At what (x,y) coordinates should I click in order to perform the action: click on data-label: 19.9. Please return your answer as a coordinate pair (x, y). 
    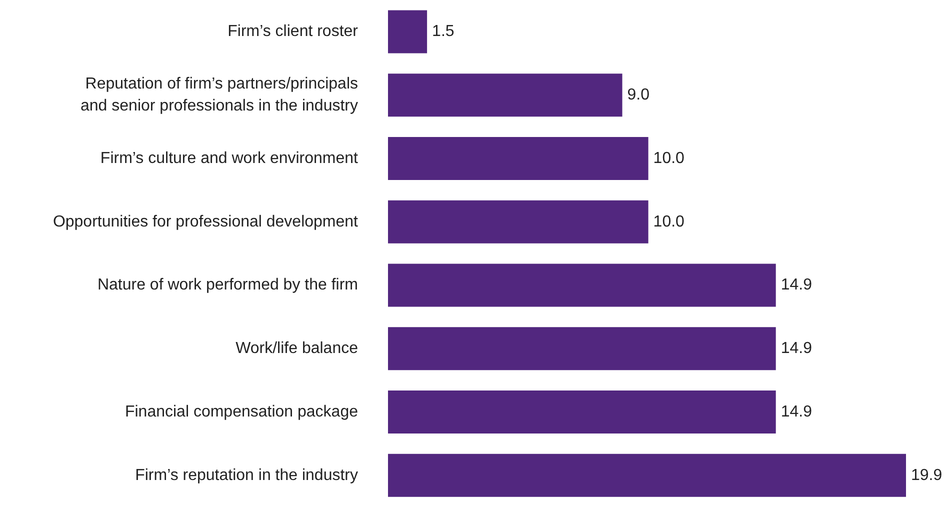
    Looking at the image, I should click on (926, 475).